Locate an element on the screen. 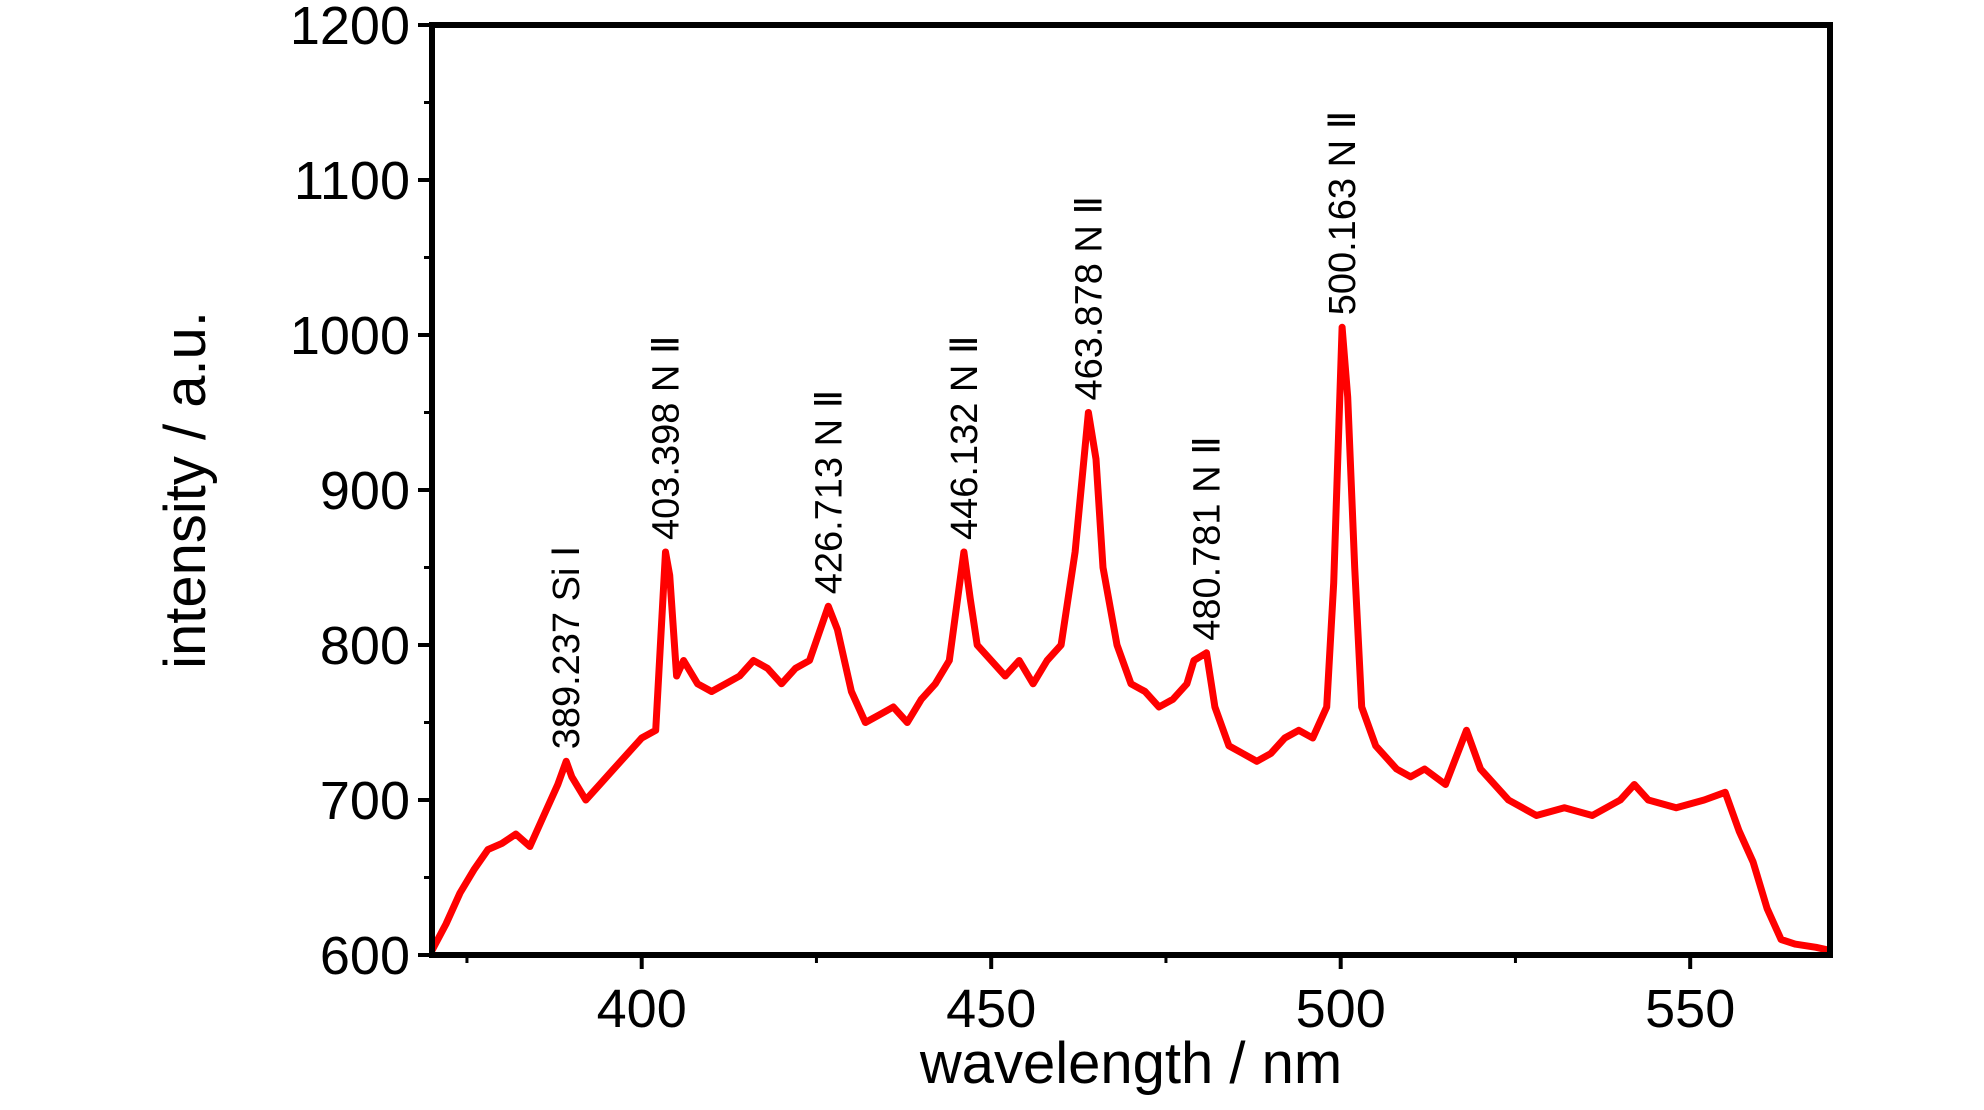 This screenshot has width=1984, height=1110. peak-label: 389.237 Si Ⅰ is located at coordinates (567, 647).